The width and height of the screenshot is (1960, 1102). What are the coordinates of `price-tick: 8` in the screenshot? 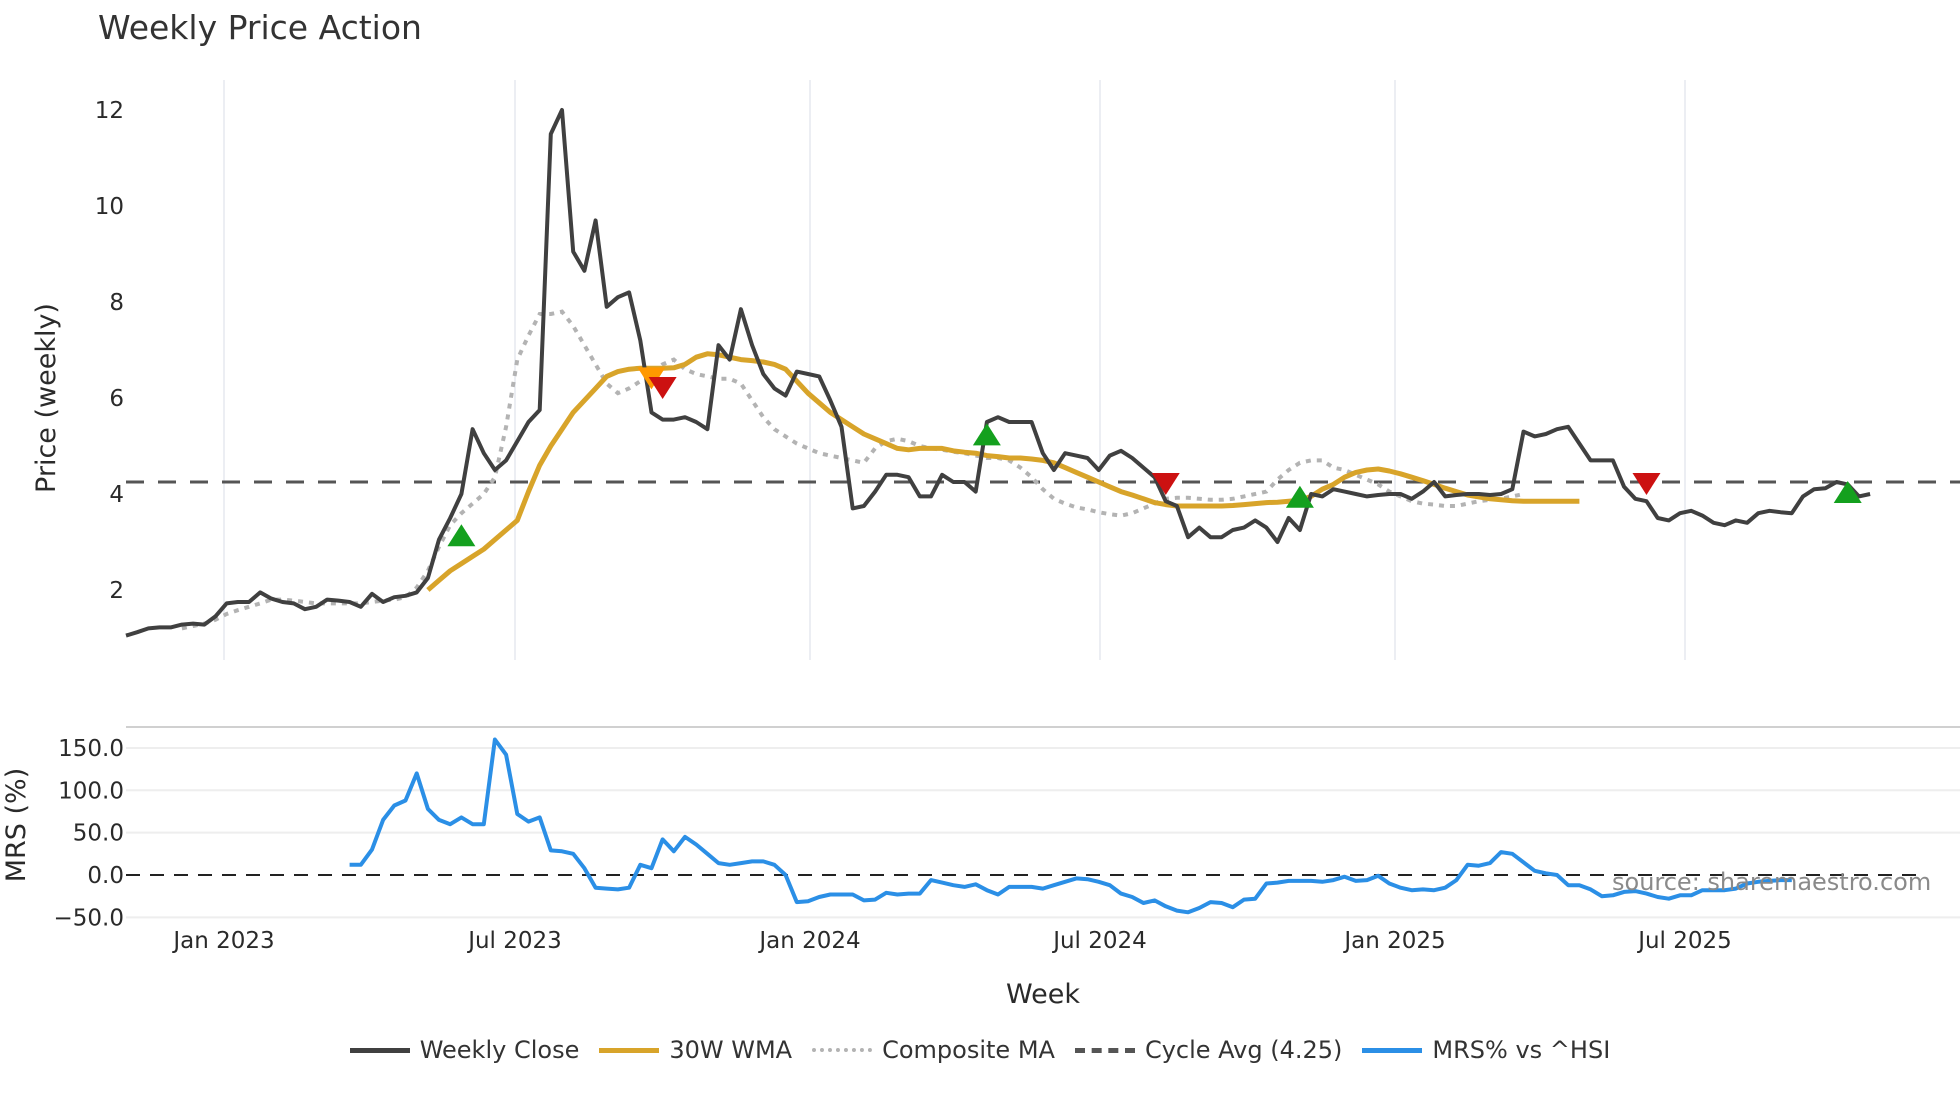 It's located at (116, 303).